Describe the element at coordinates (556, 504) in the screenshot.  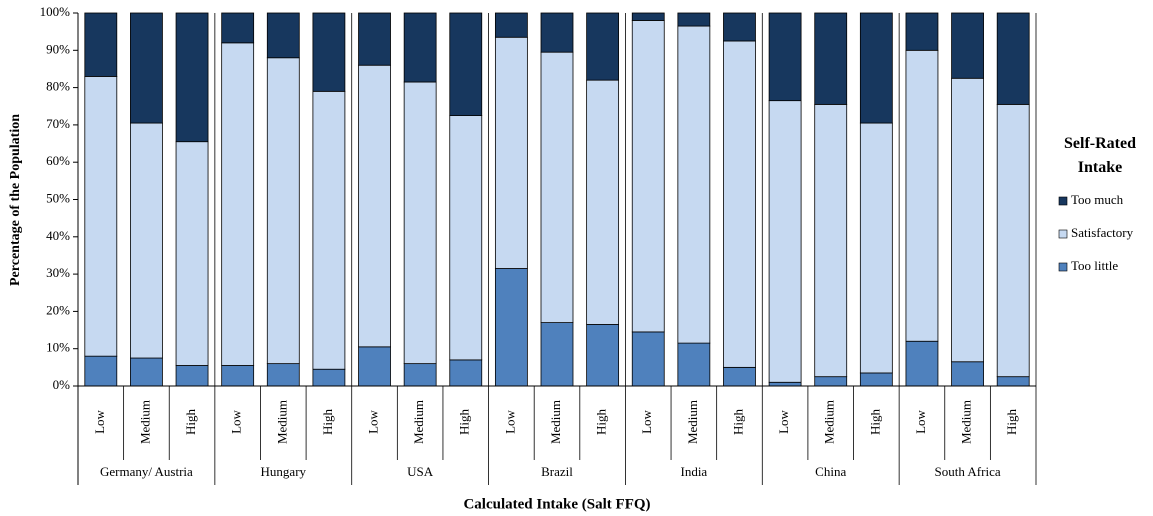
I see `x-axis-label: Calculated Intake (Salt FFQ)` at that location.